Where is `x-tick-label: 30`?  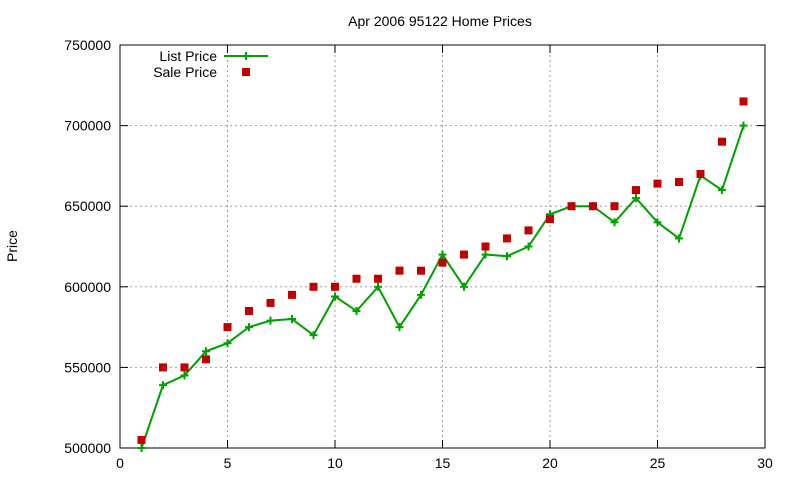 x-tick-label: 30 is located at coordinates (765, 463).